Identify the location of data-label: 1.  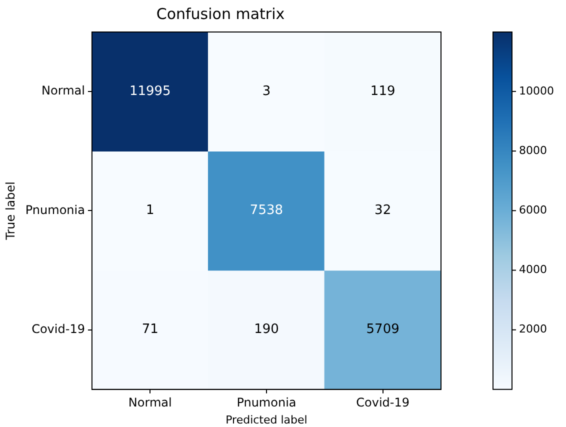
(150, 210).